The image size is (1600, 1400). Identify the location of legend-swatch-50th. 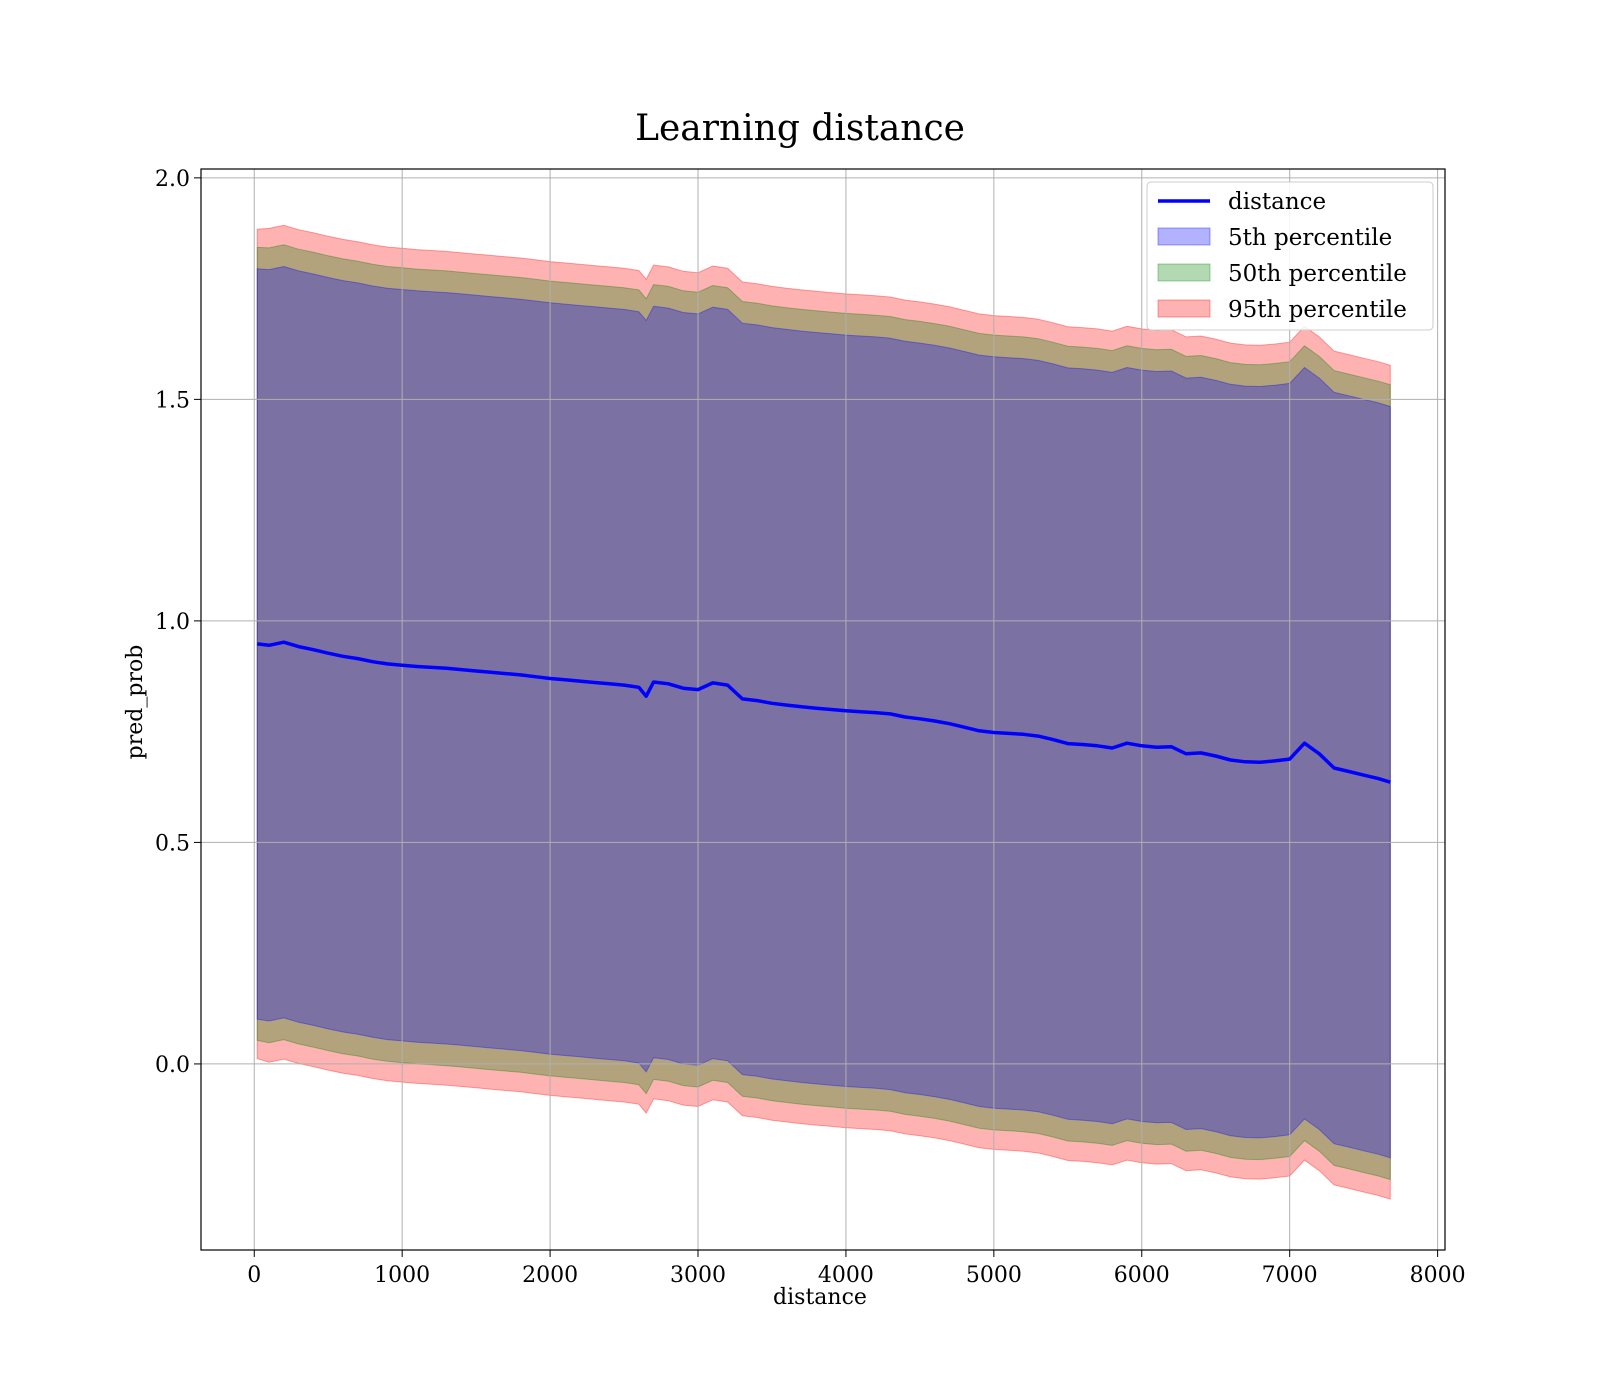
(1184, 272).